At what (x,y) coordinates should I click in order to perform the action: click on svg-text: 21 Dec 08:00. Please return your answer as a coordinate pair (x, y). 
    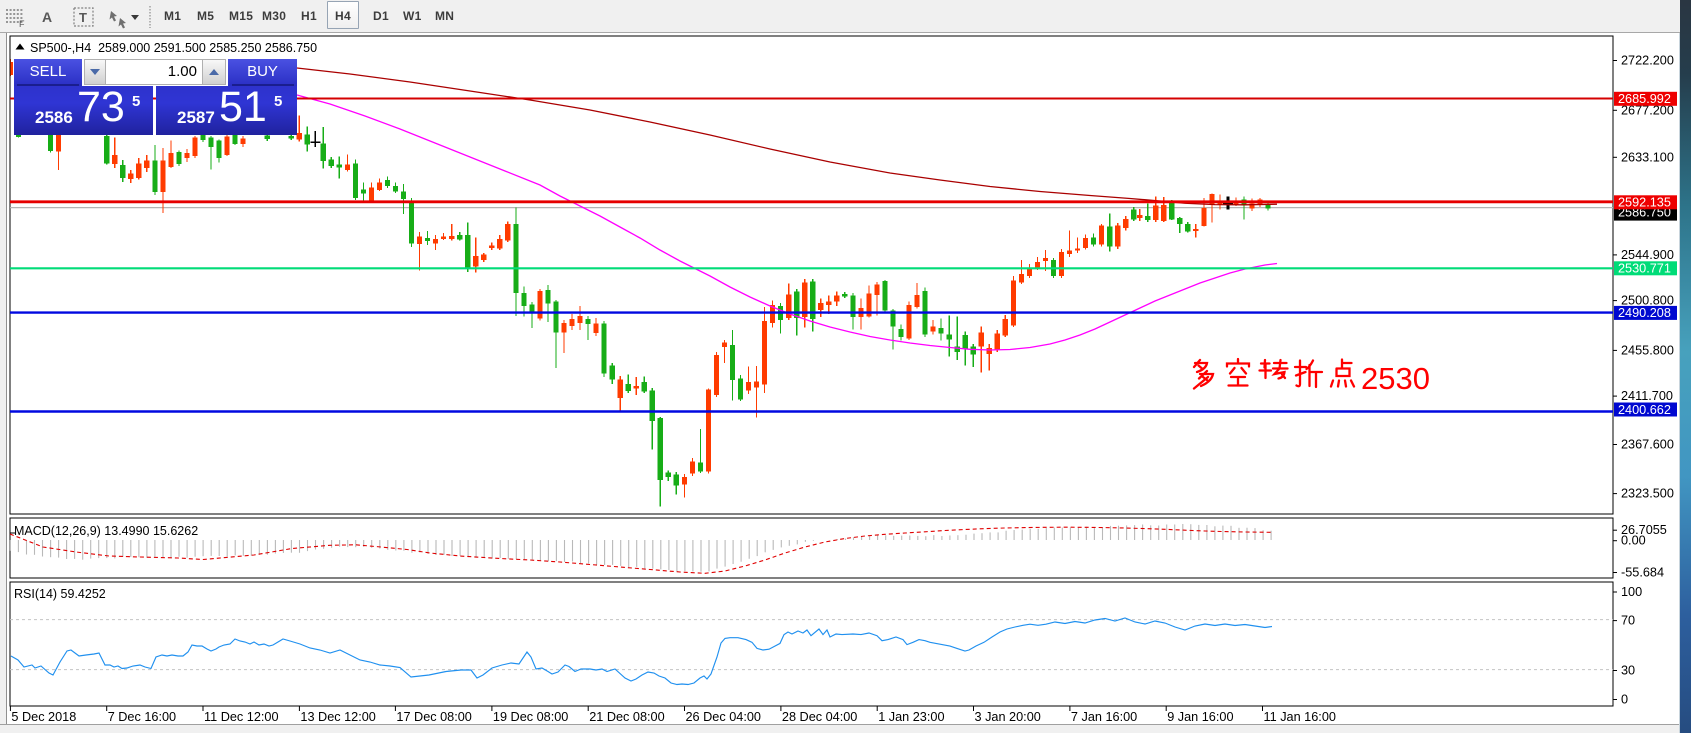
    Looking at the image, I should click on (626, 717).